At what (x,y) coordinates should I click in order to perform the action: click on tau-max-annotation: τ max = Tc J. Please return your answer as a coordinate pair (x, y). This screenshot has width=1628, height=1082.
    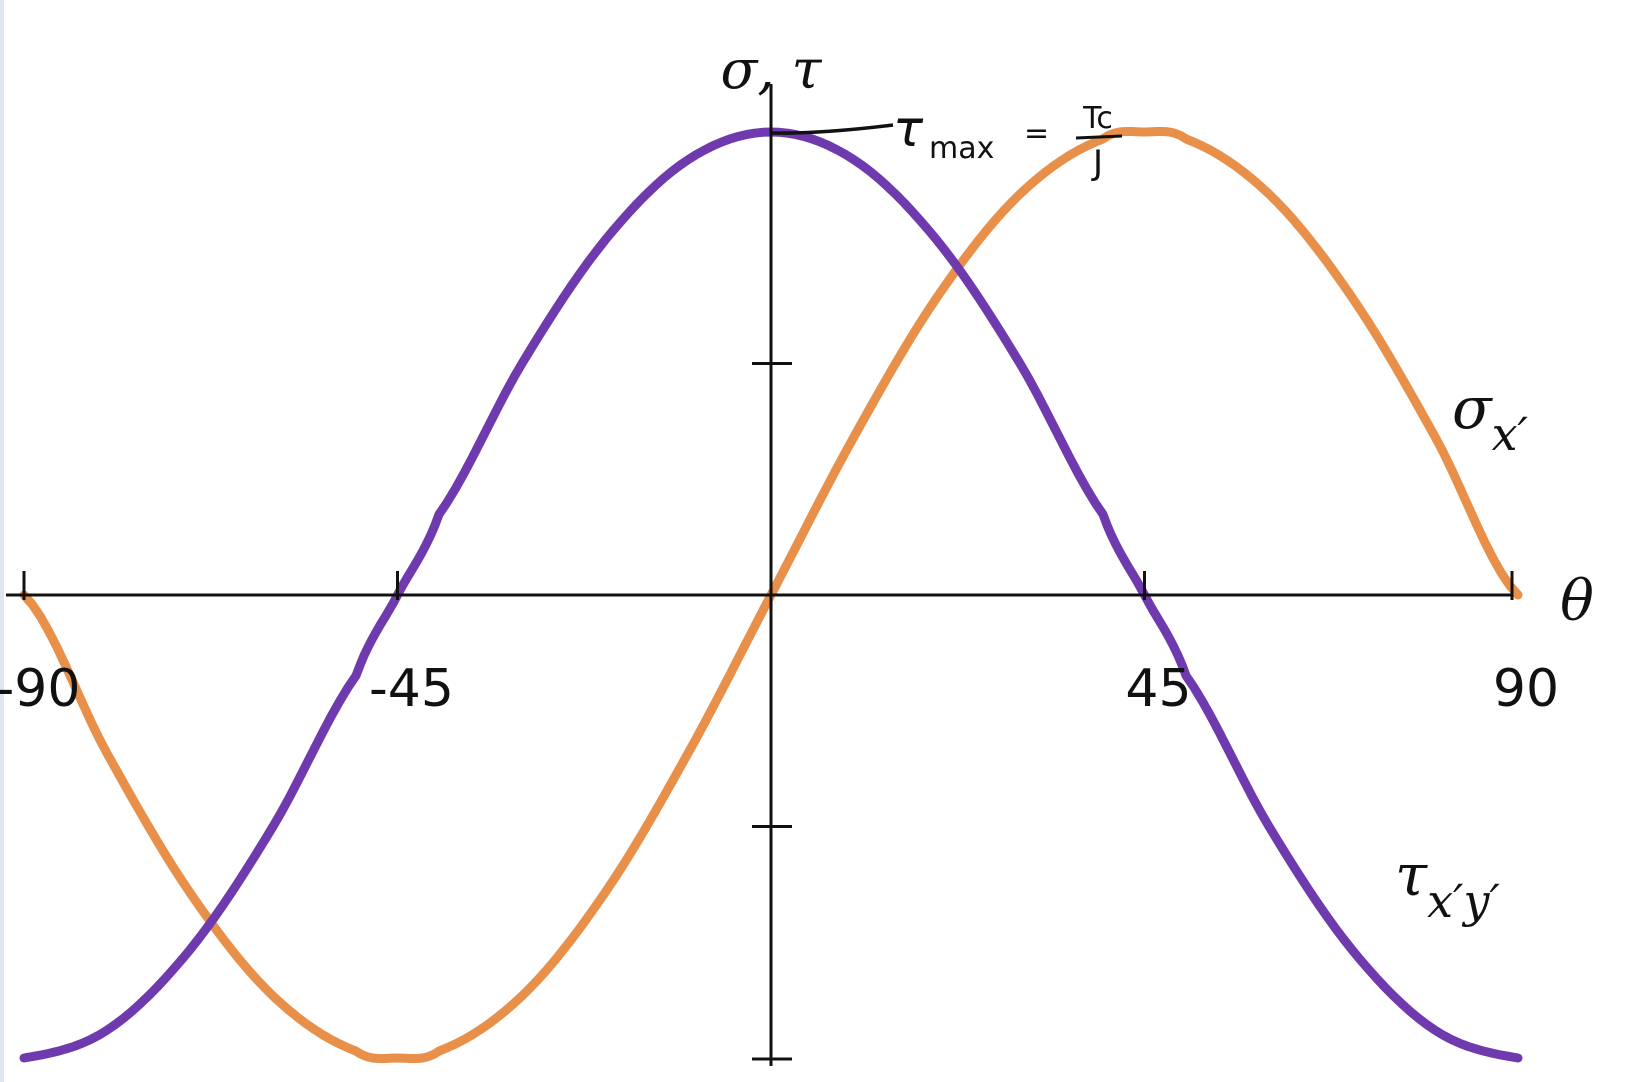
    Looking at the image, I should click on (946, 141).